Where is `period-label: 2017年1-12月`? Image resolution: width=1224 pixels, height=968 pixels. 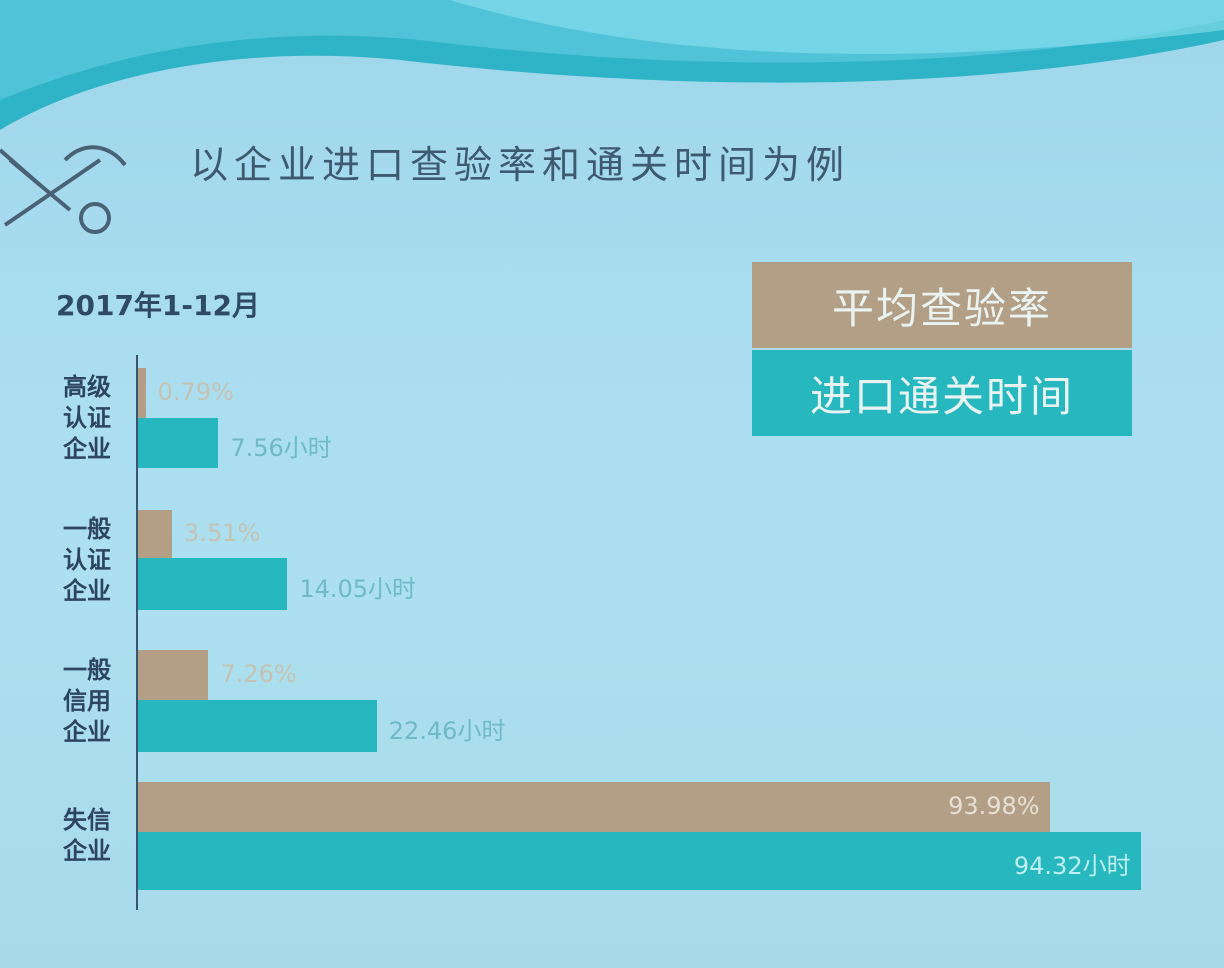
period-label: 2017年1-12月 is located at coordinates (158, 305).